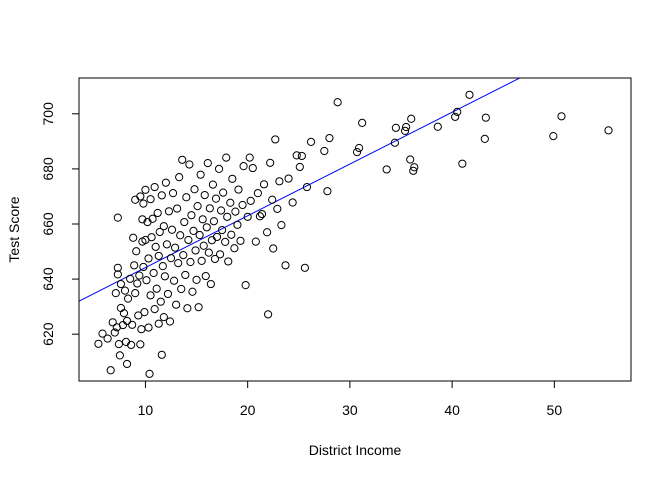  I want to click on y-tick-label: 660, so click(48, 224).